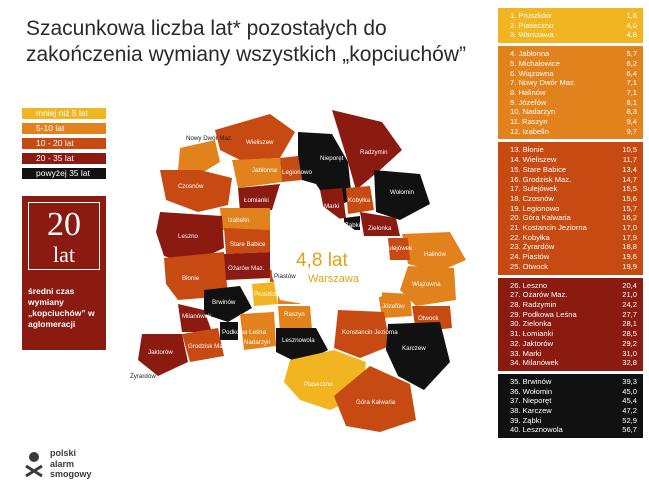  I want to click on legend-item: 10 - 20 lat, so click(64, 143).